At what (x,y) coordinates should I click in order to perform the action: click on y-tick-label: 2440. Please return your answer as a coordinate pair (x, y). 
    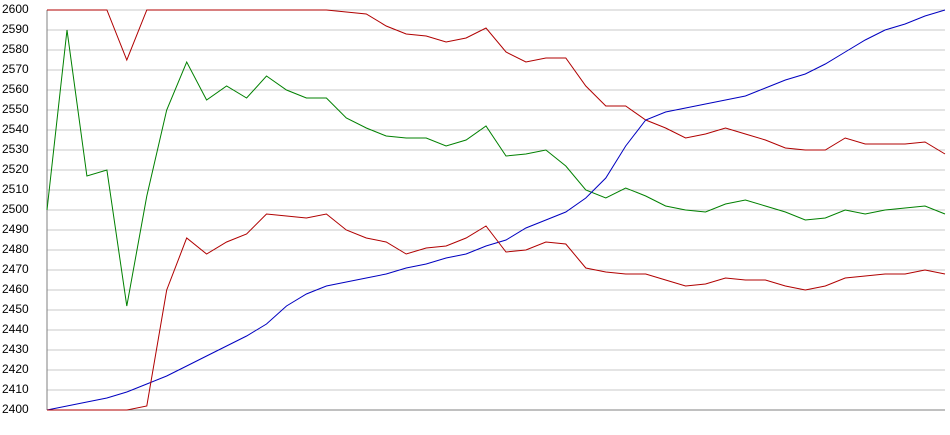
    Looking at the image, I should click on (15, 329).